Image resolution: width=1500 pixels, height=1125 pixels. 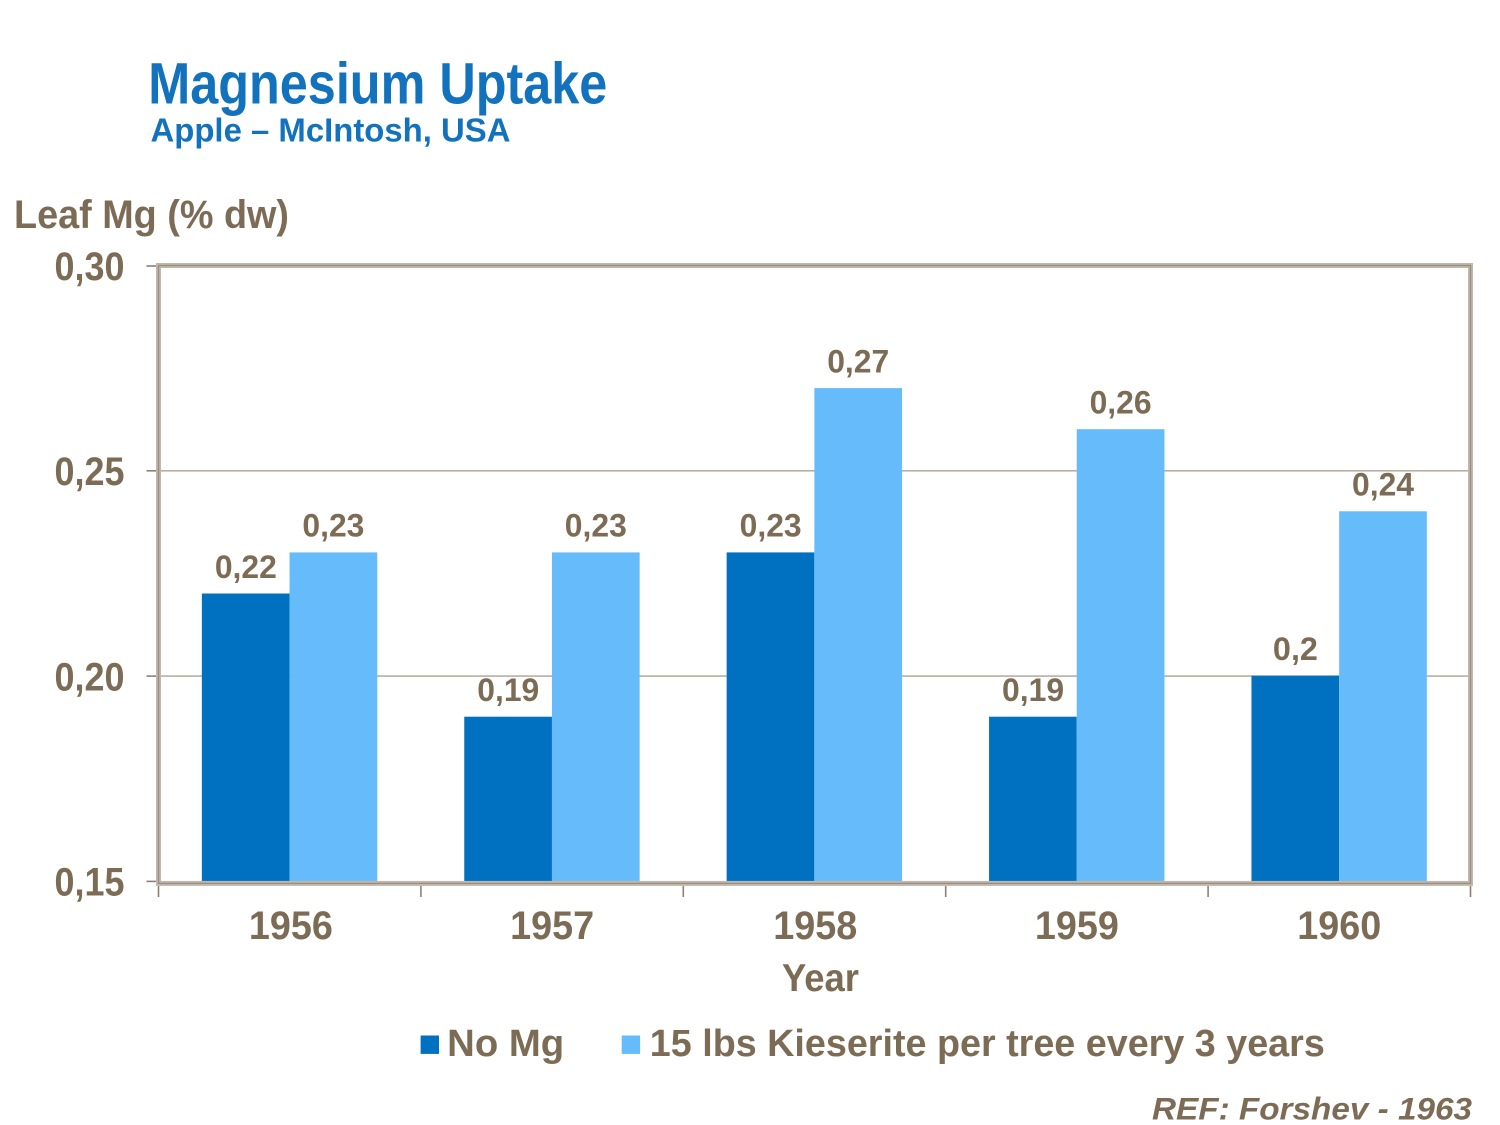 What do you see at coordinates (1121, 403) in the screenshot?
I see `svg-text: 0,26` at bounding box center [1121, 403].